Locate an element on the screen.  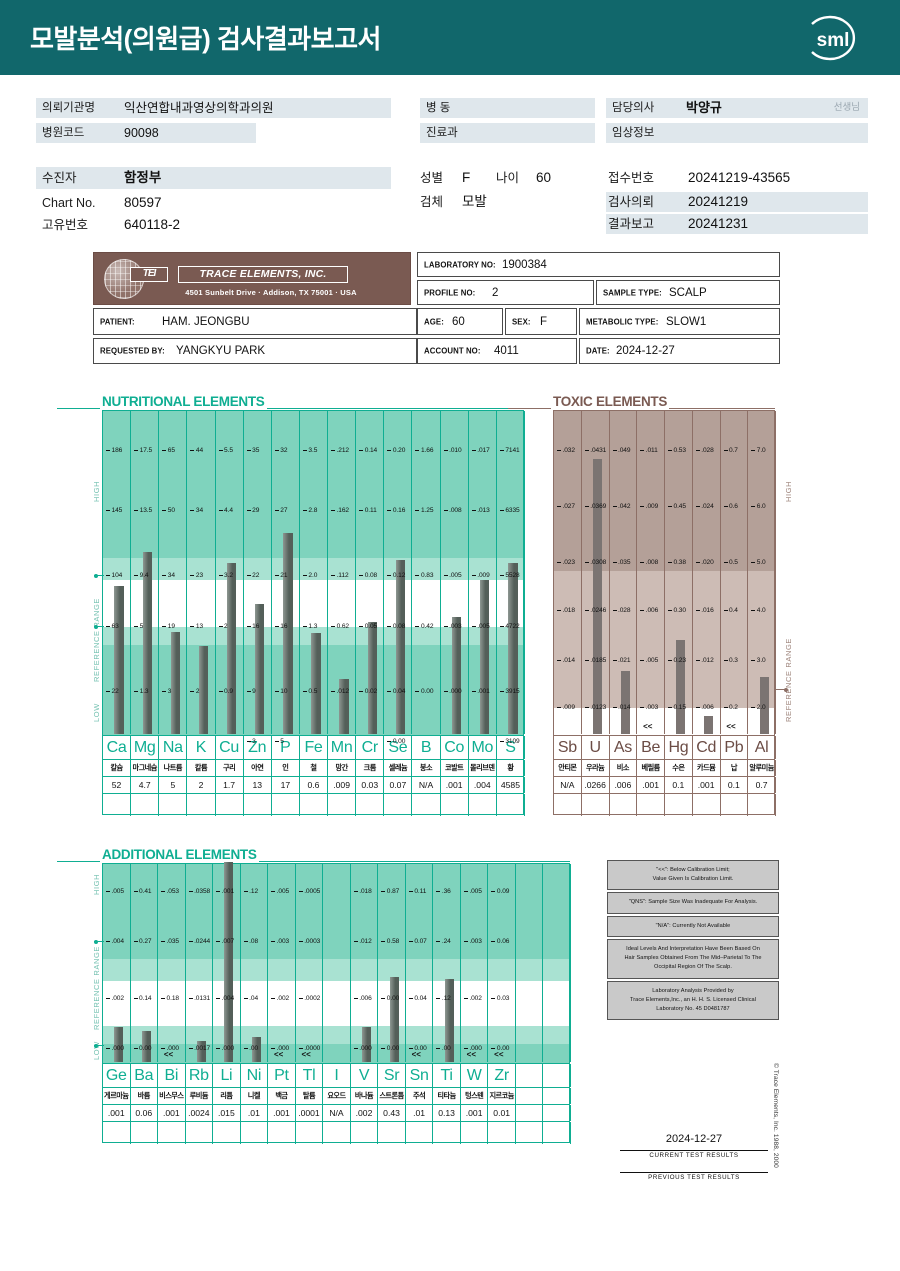
axis-tick-label: 50 is located at coordinates (168, 510).